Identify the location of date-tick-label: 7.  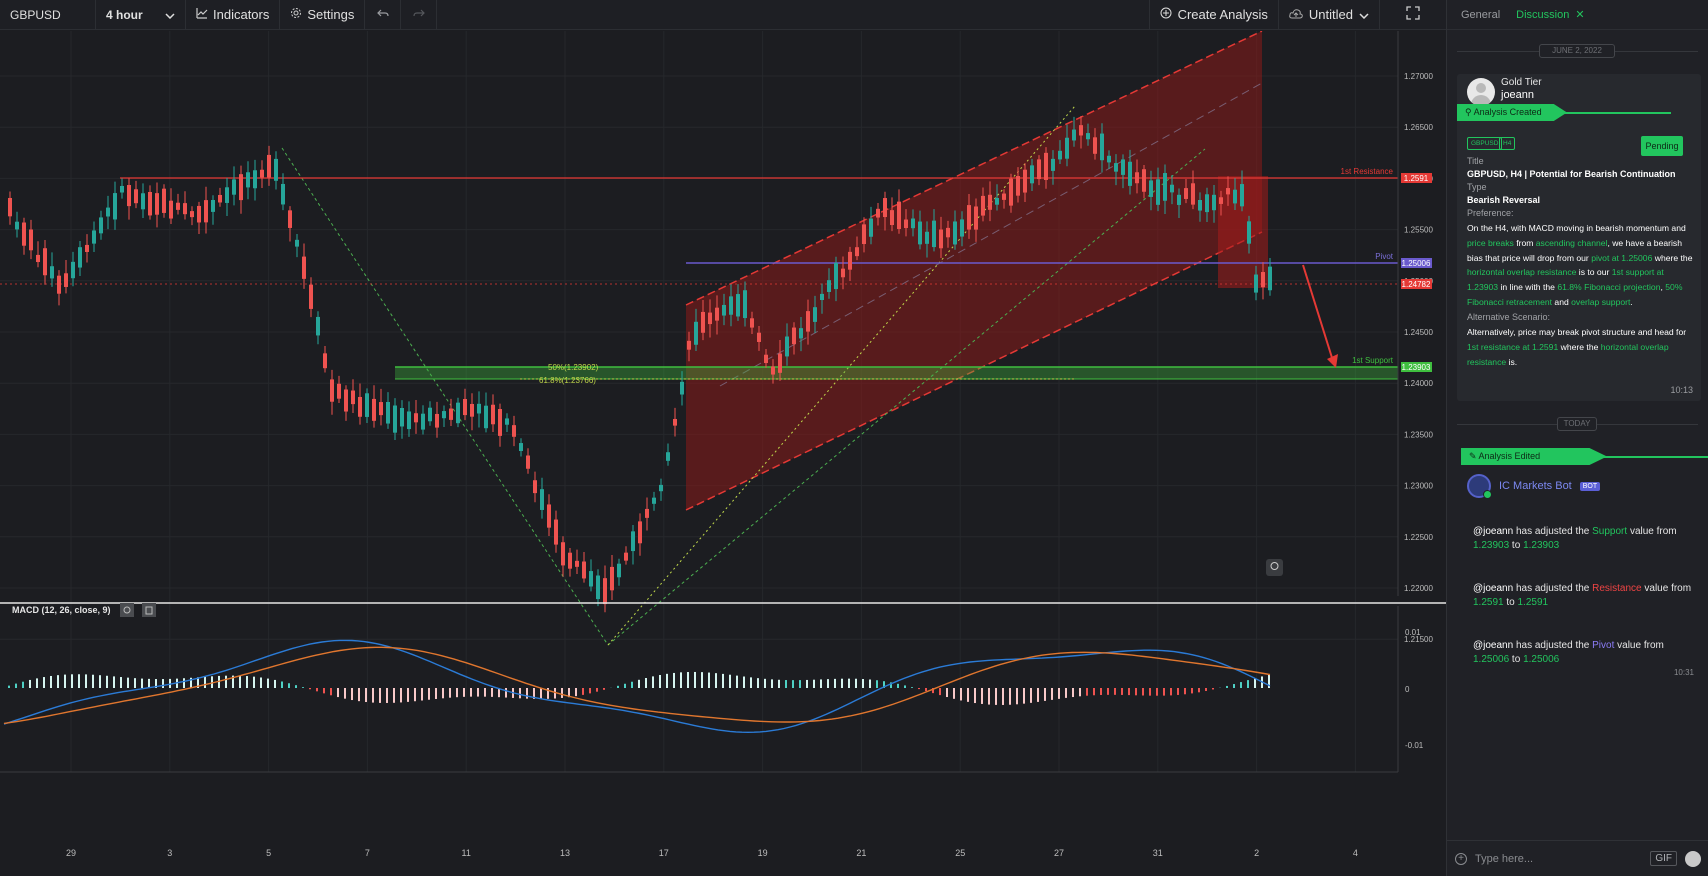
(367, 853).